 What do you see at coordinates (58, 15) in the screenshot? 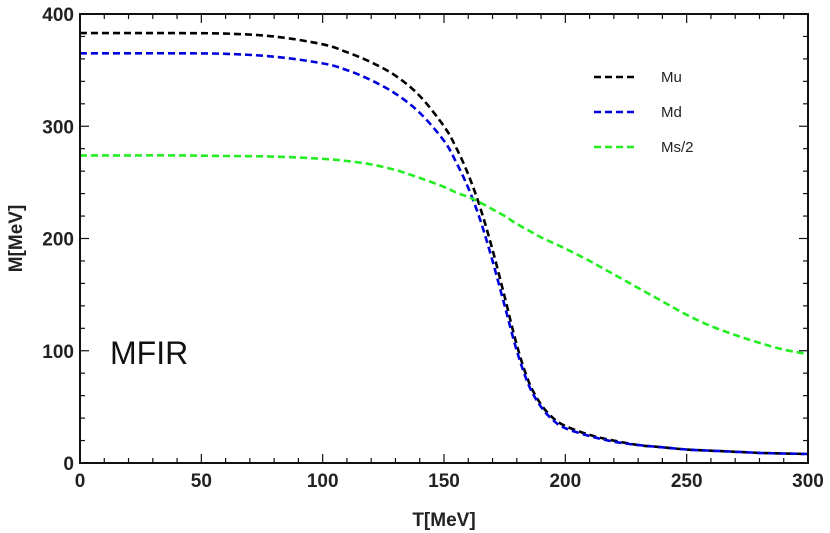
I see `y-tick-label: 400` at bounding box center [58, 15].